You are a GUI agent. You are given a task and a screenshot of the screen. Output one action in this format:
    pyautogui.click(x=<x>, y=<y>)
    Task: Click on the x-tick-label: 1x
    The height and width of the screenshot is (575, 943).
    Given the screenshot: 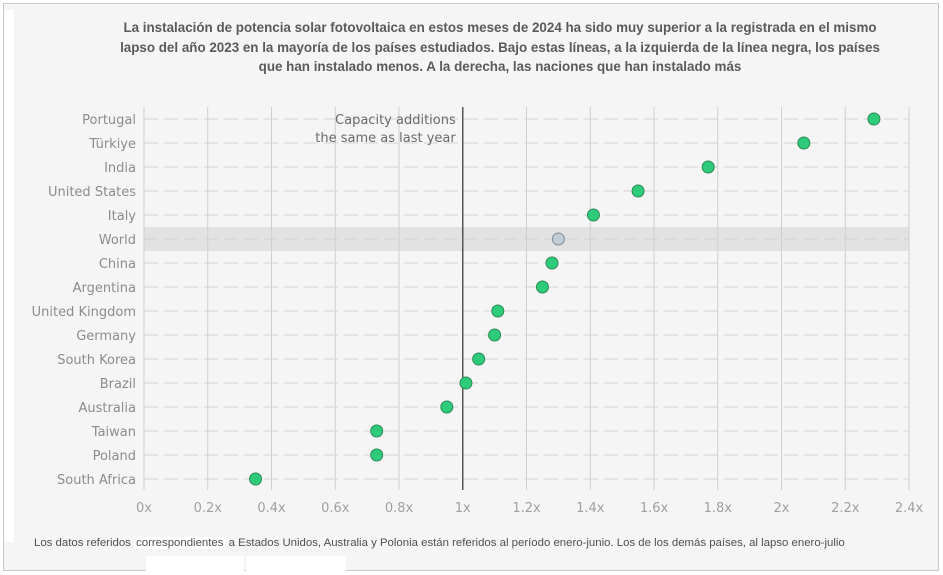 What is the action you would take?
    pyautogui.click(x=463, y=508)
    